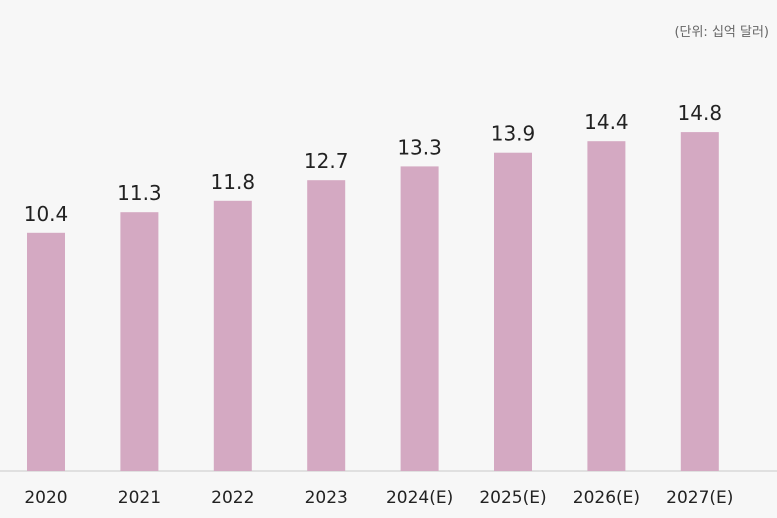  I want to click on bar-2023, so click(326, 325).